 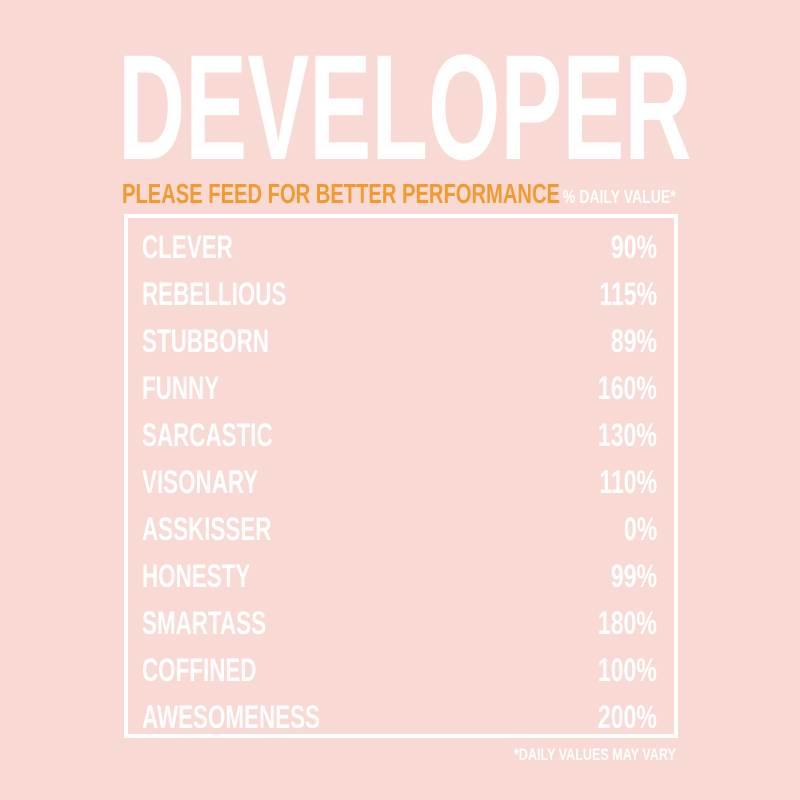 What do you see at coordinates (633, 341) in the screenshot?
I see `fact-value: 89%` at bounding box center [633, 341].